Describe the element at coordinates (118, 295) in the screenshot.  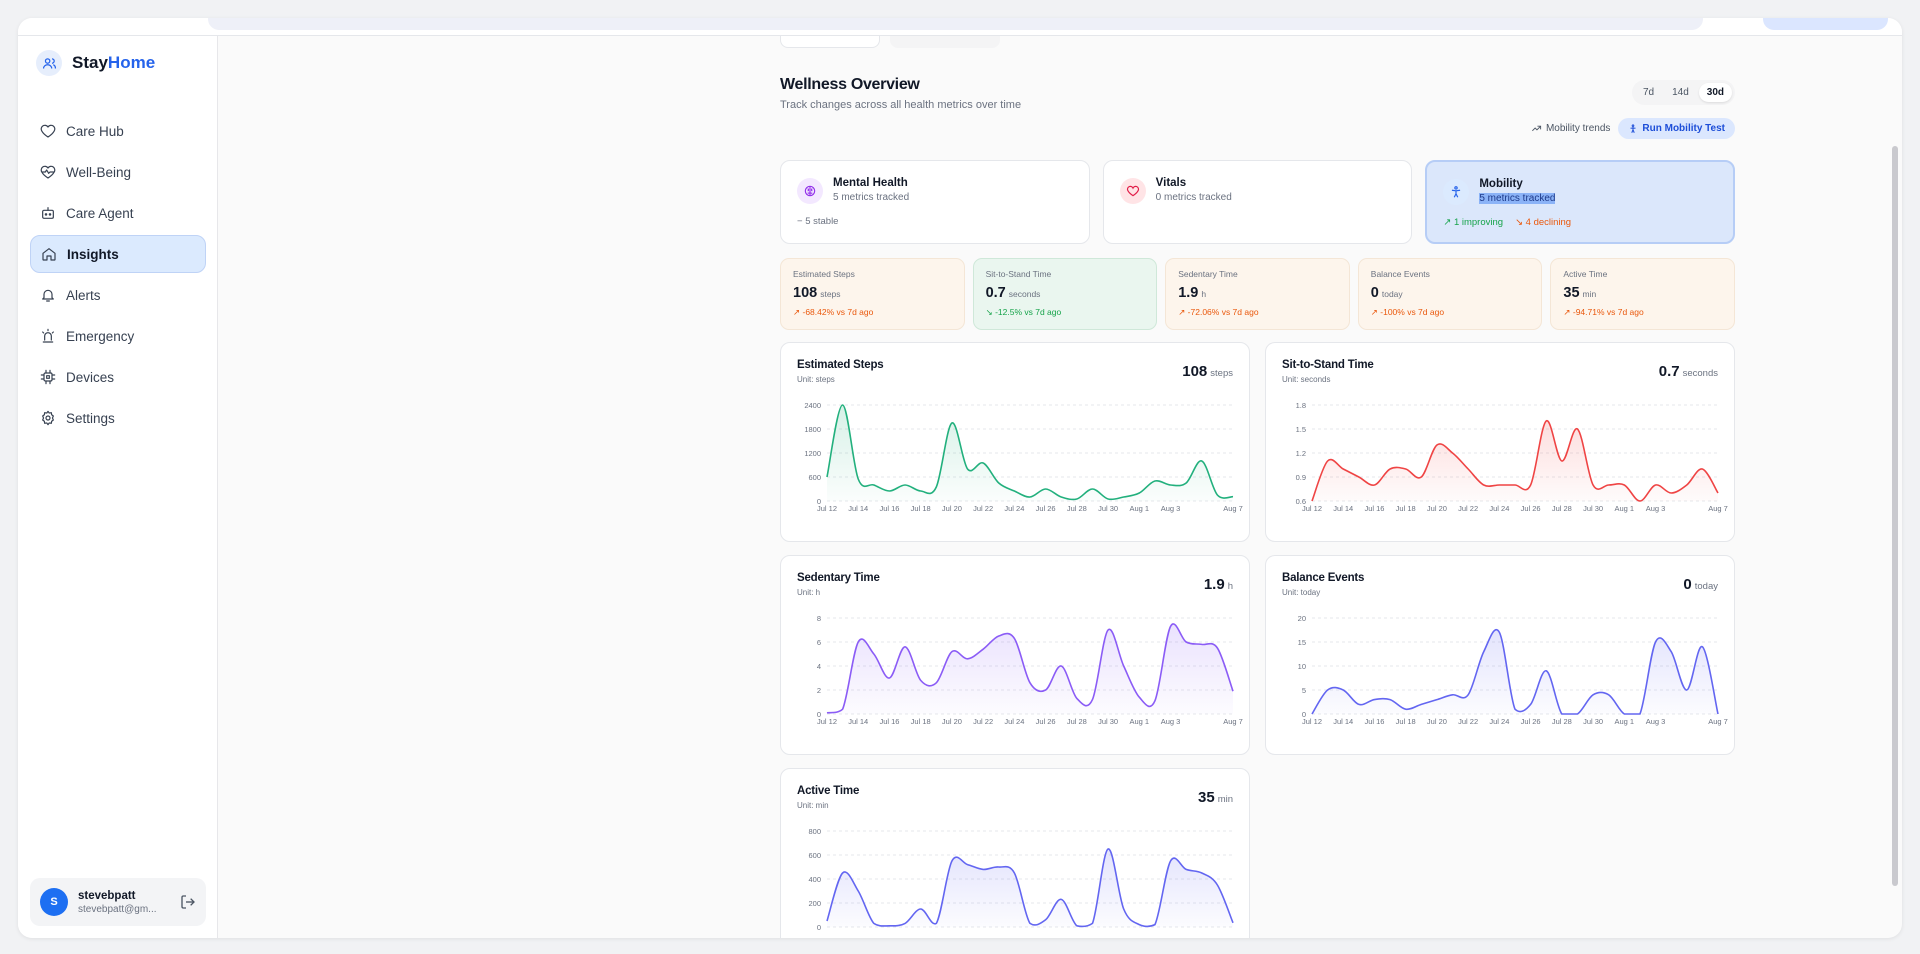
I see `sidebar-item-alerts: Alerts` at that location.